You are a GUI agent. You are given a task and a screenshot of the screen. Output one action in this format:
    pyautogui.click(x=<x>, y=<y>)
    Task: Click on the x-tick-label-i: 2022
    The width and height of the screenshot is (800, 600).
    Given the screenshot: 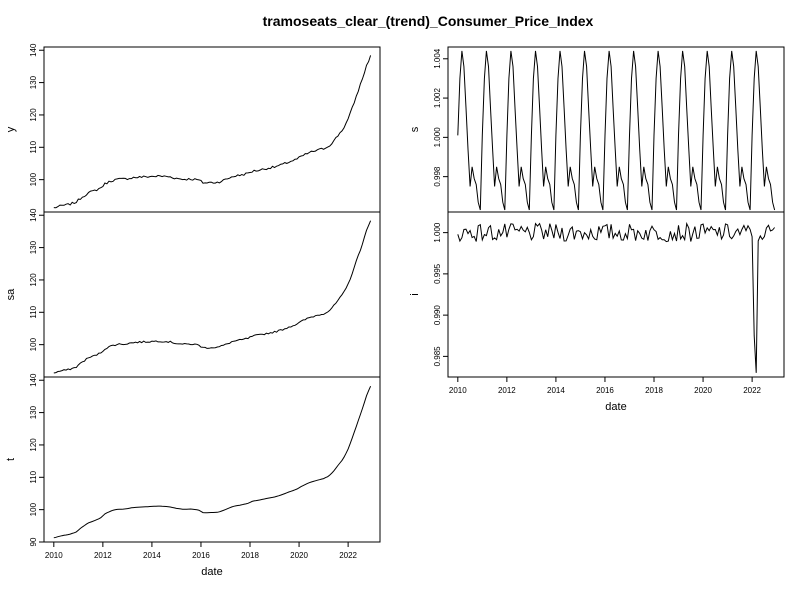 What is the action you would take?
    pyautogui.click(x=752, y=390)
    